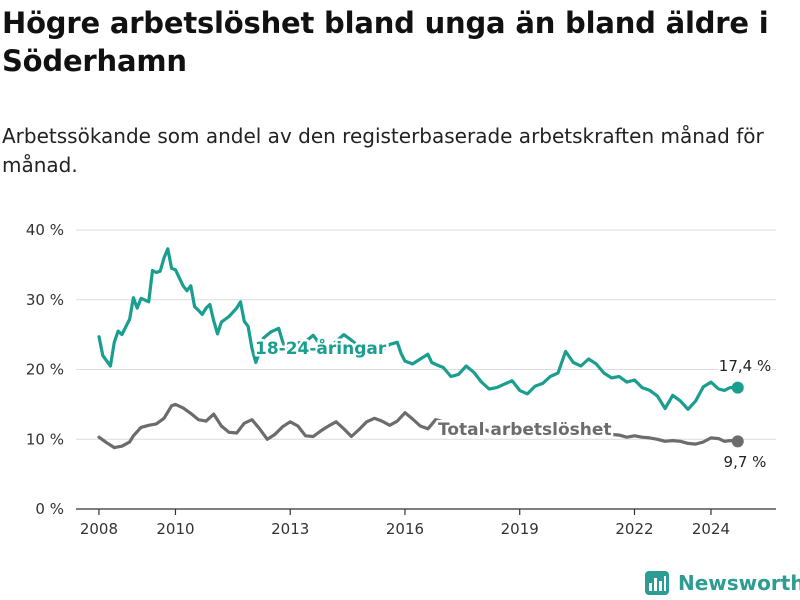  Describe the element at coordinates (405, 529) in the screenshot. I see `x-tick-label: 2016` at that location.